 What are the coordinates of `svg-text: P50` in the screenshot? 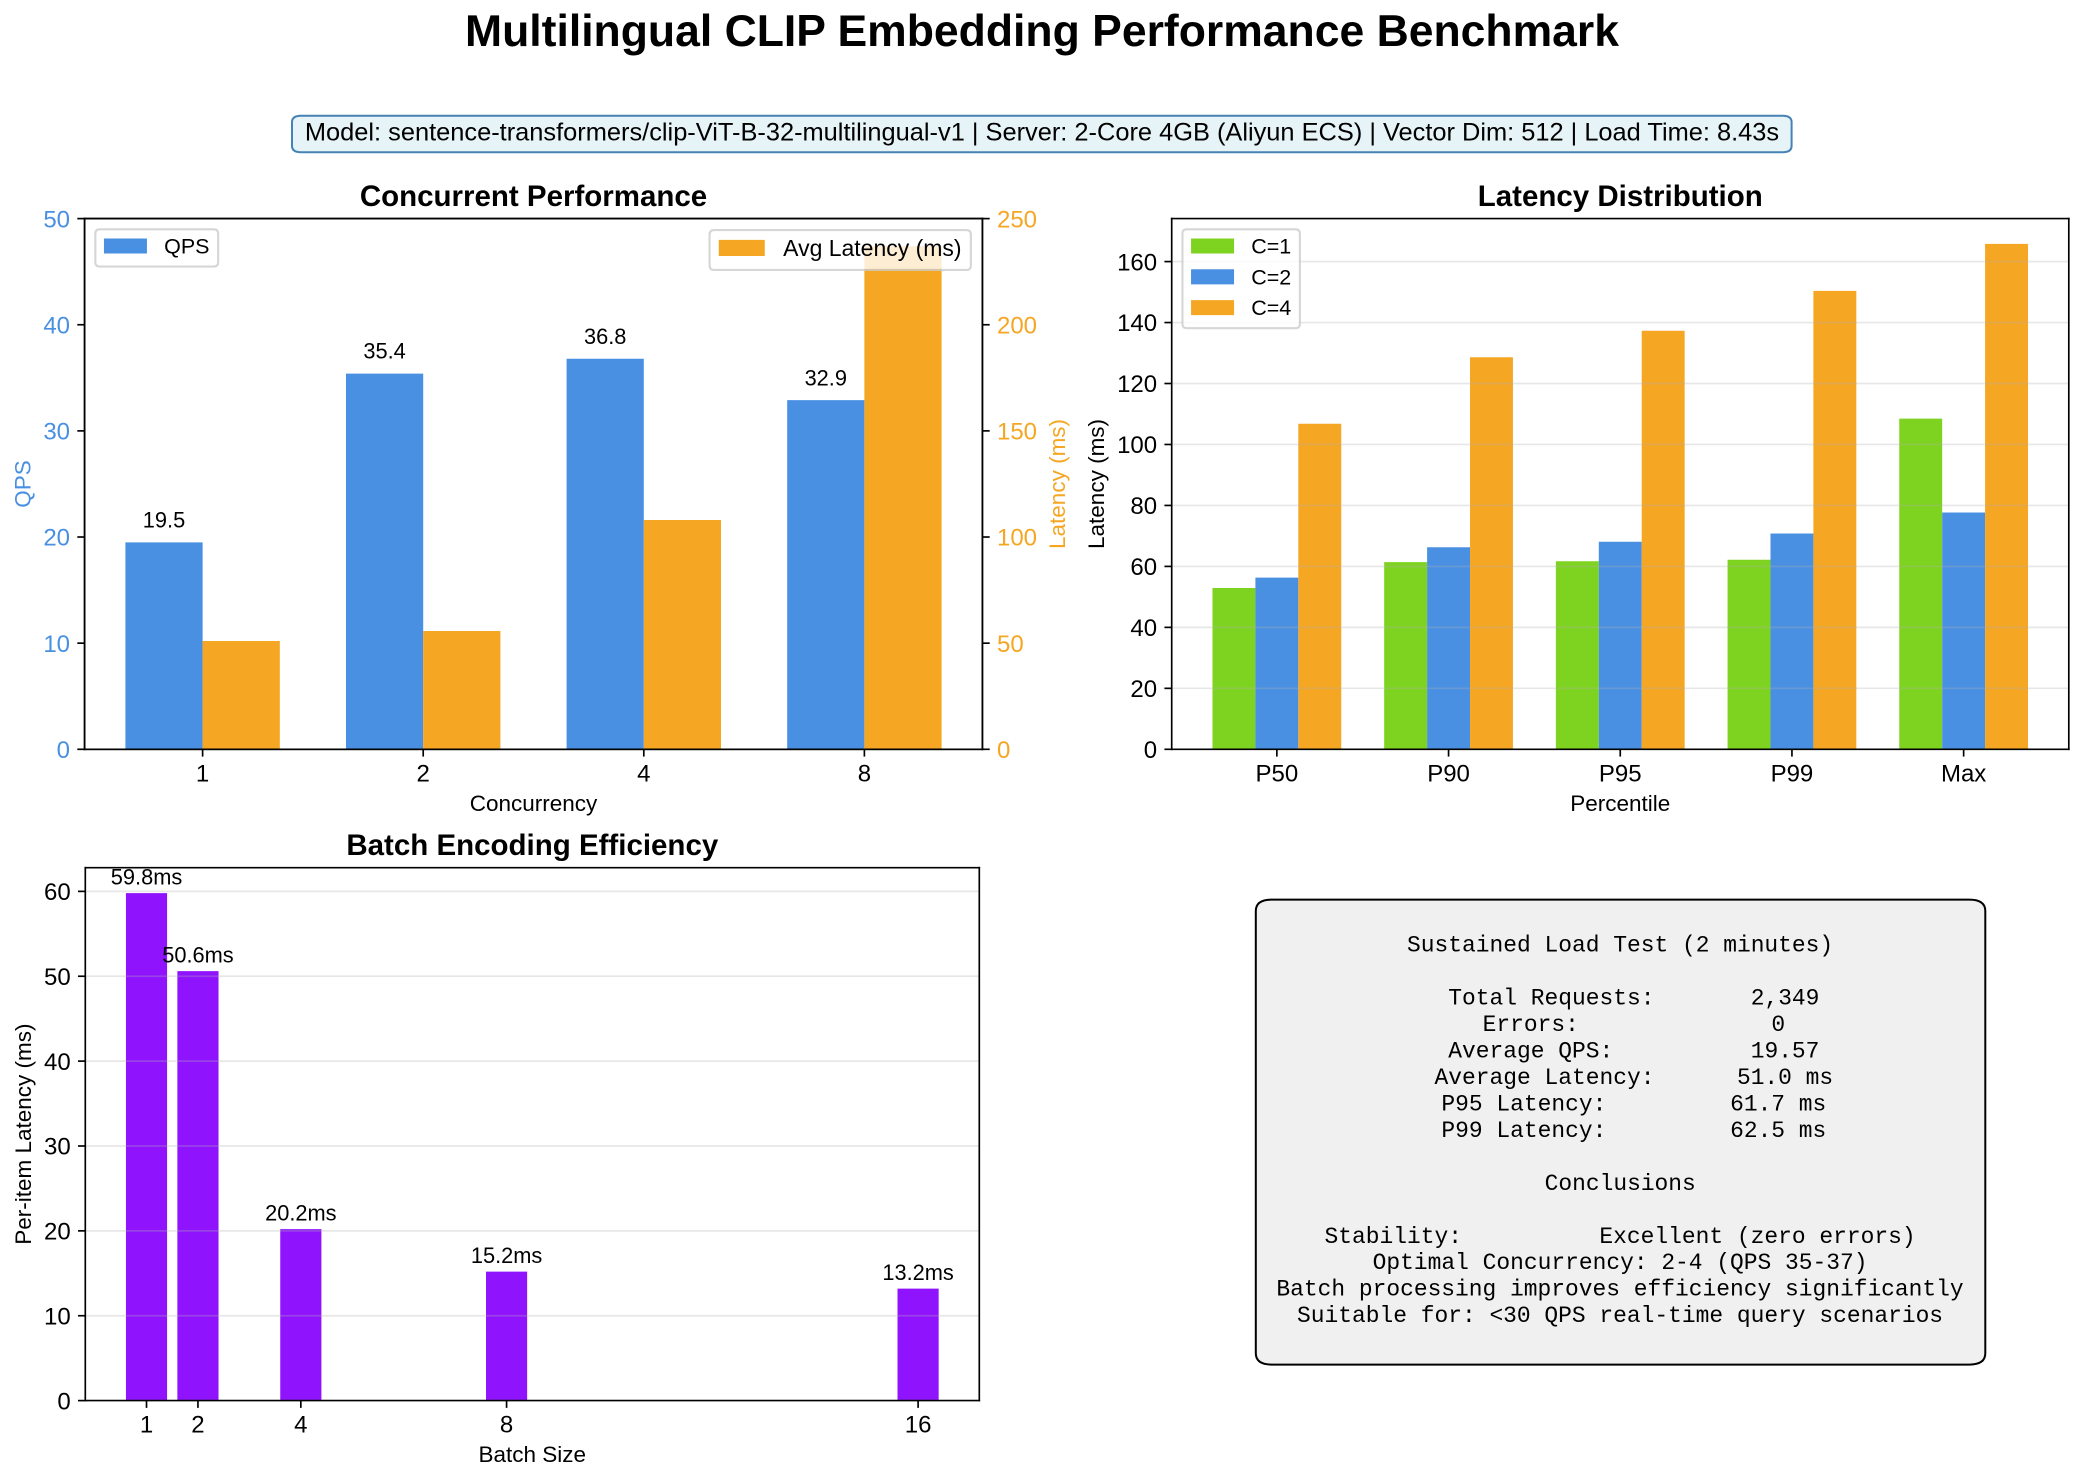 It's located at (1277, 773).